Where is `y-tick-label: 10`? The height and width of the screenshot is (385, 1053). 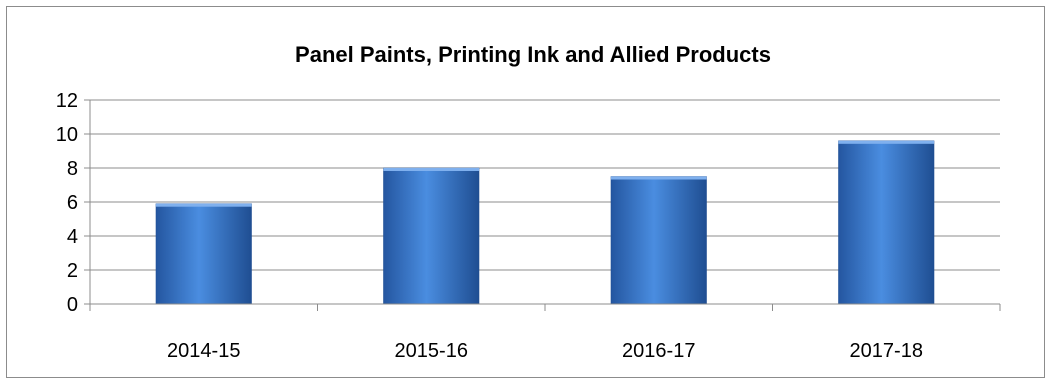 y-tick-label: 10 is located at coordinates (67, 135).